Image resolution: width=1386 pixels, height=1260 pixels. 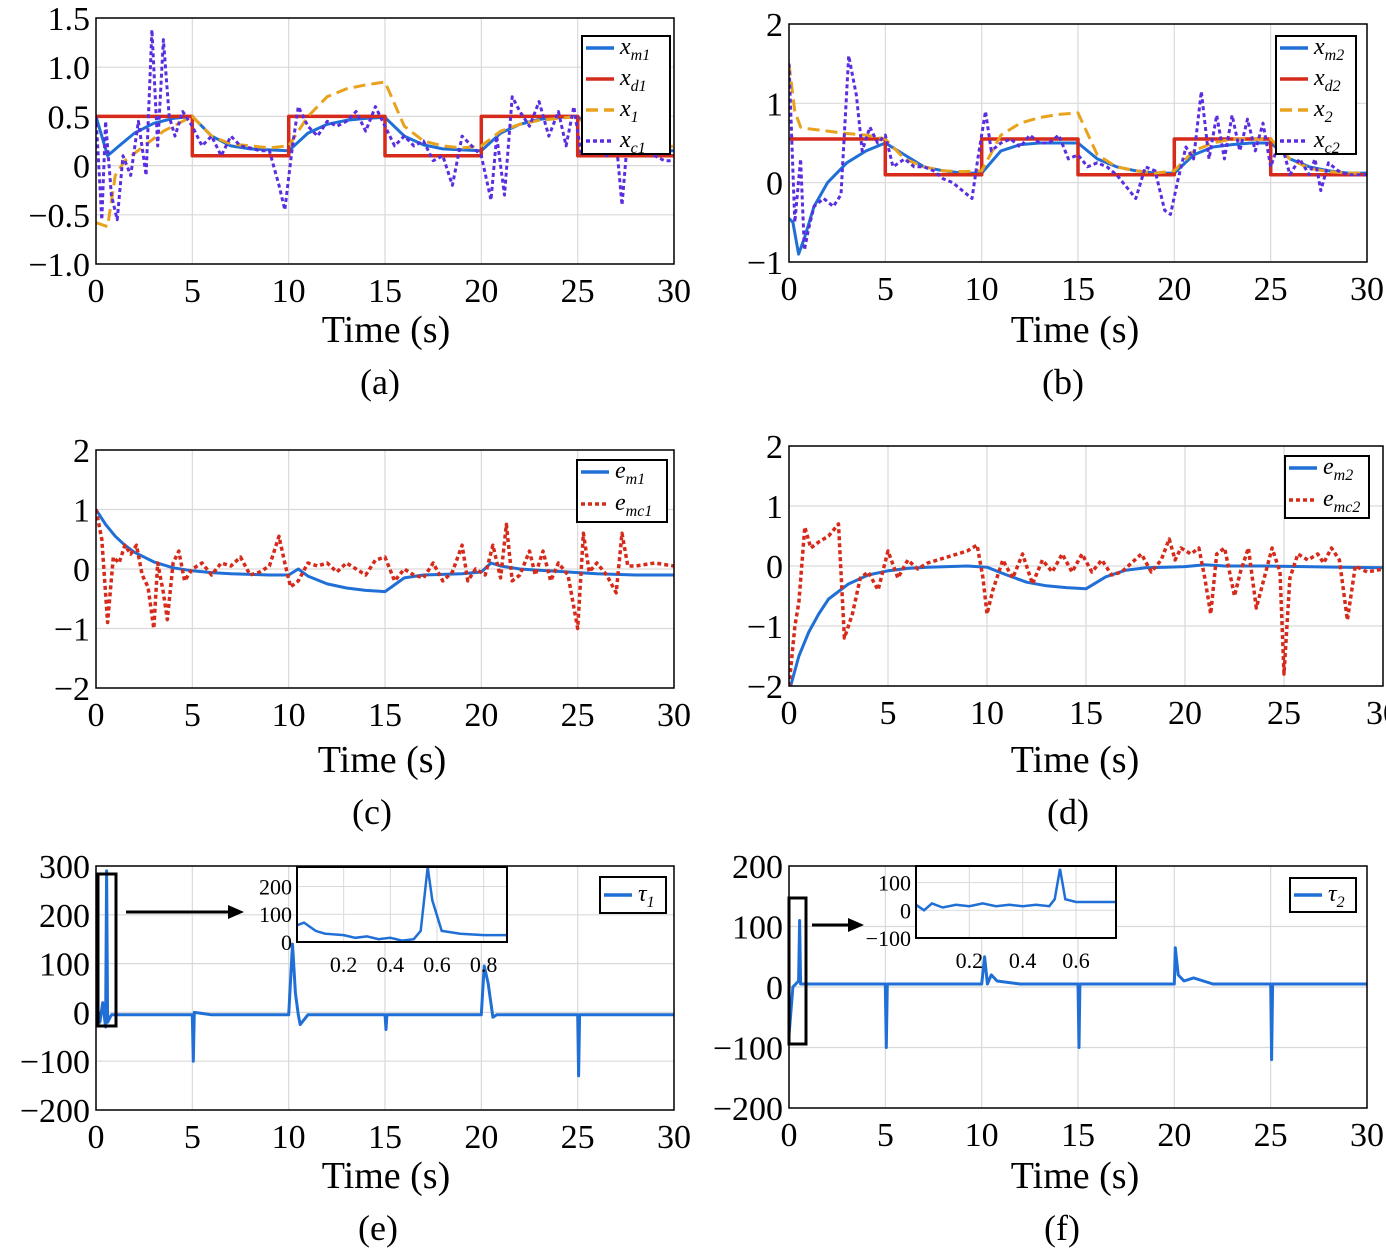 I want to click on ytick-label: 1.5, so click(x=69, y=19).